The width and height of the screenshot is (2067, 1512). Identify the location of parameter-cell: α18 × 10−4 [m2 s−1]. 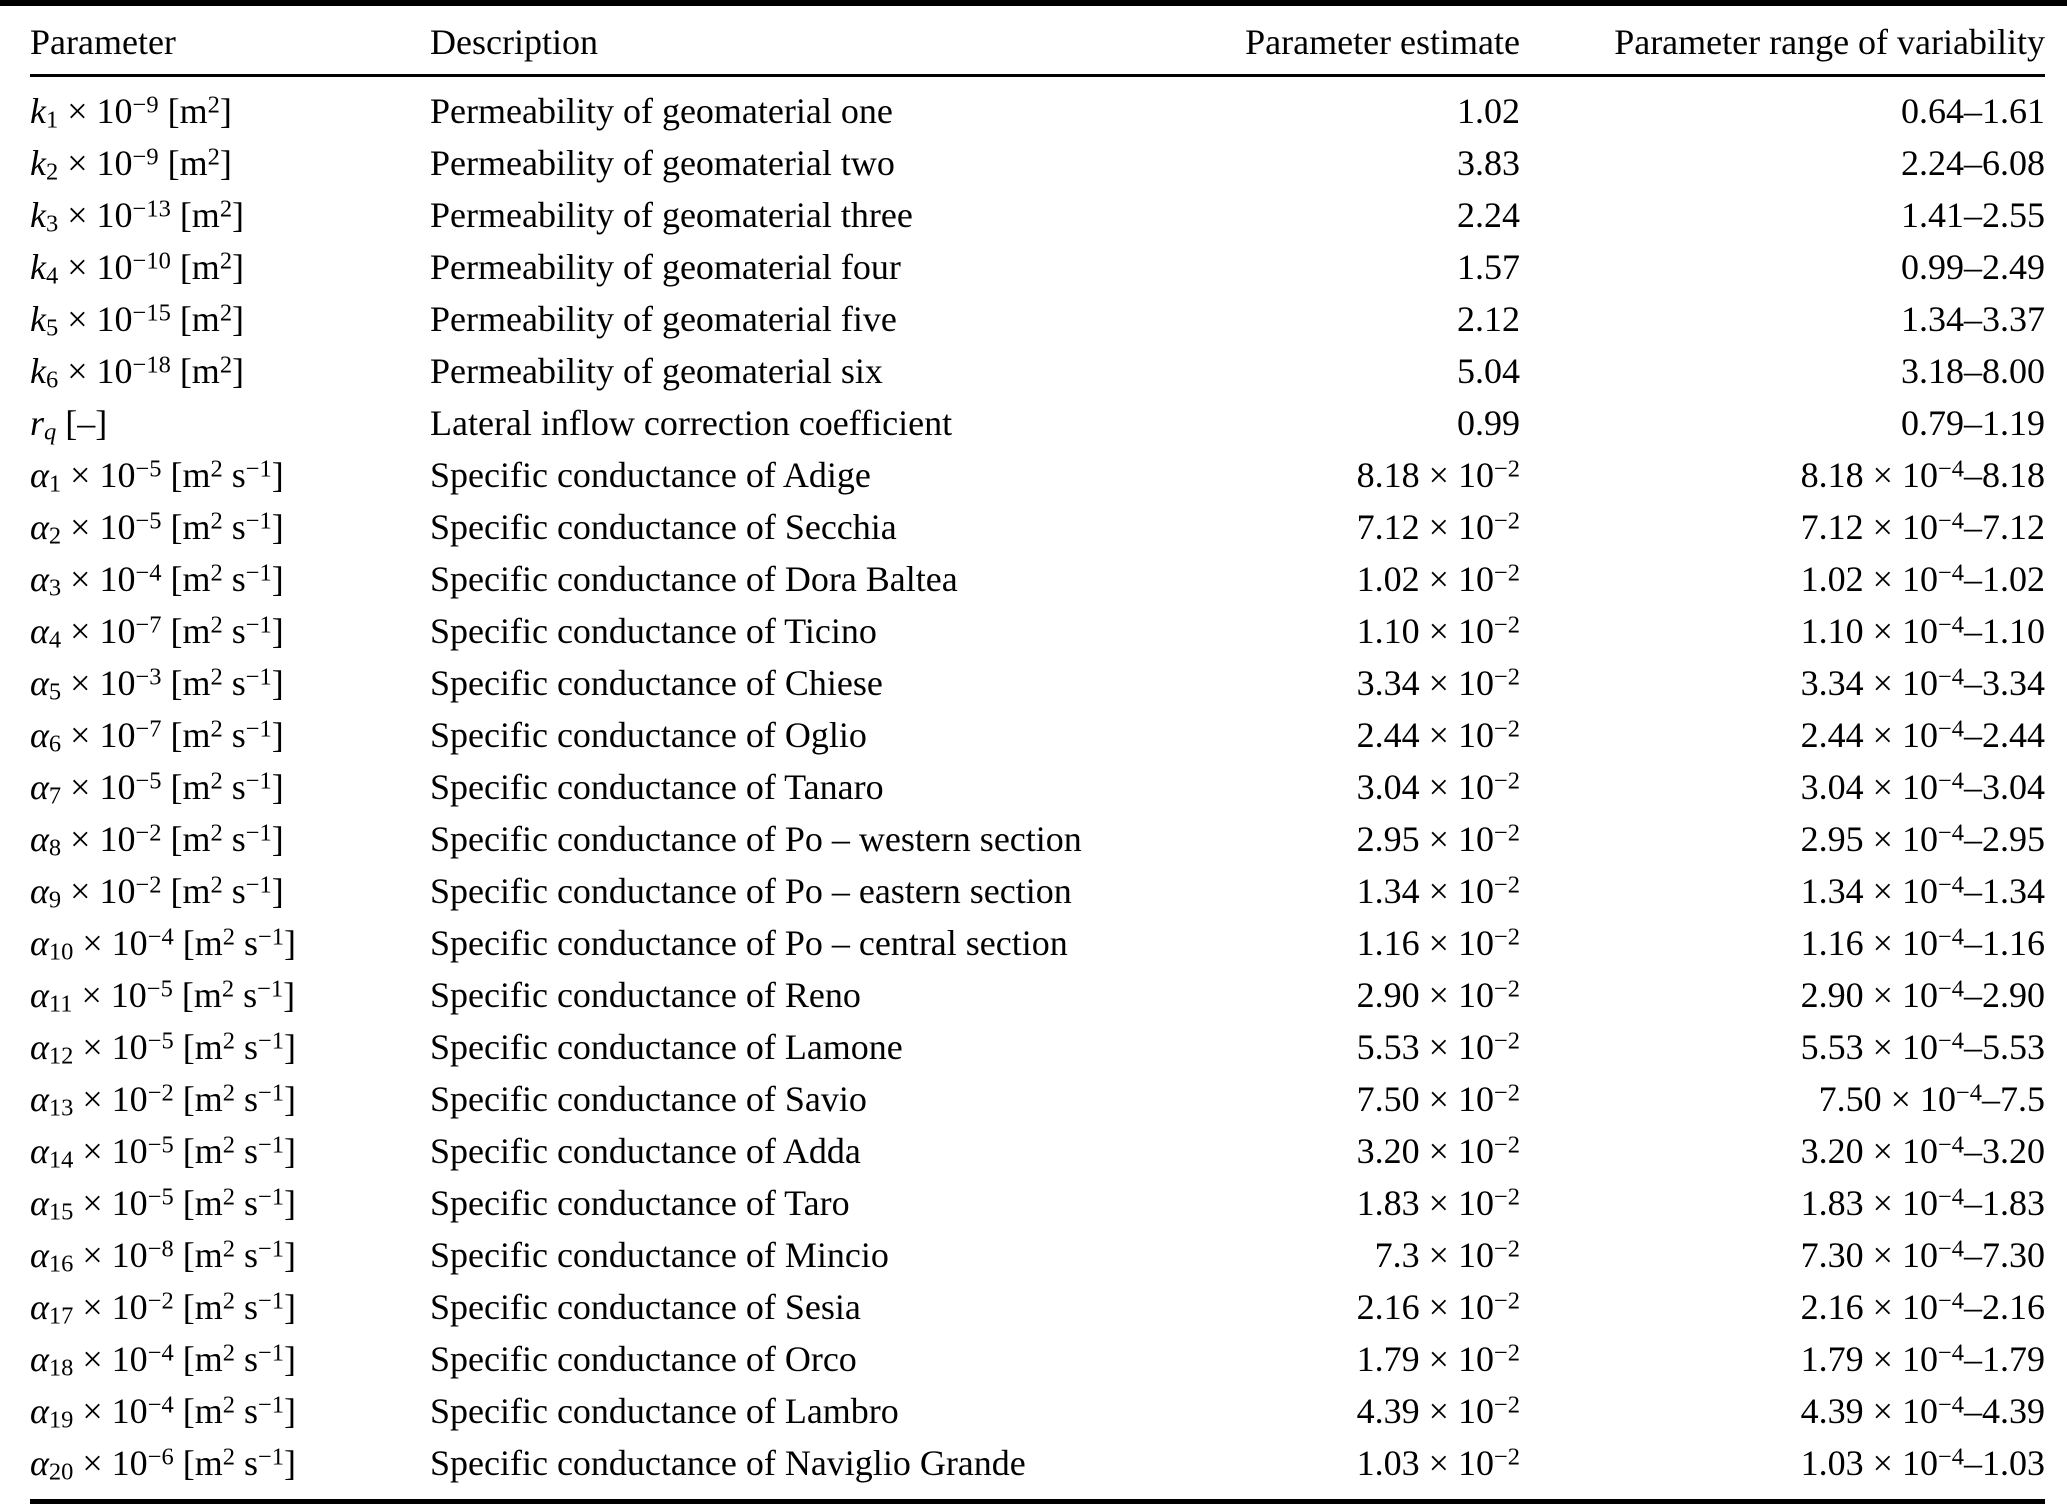
(163, 1360).